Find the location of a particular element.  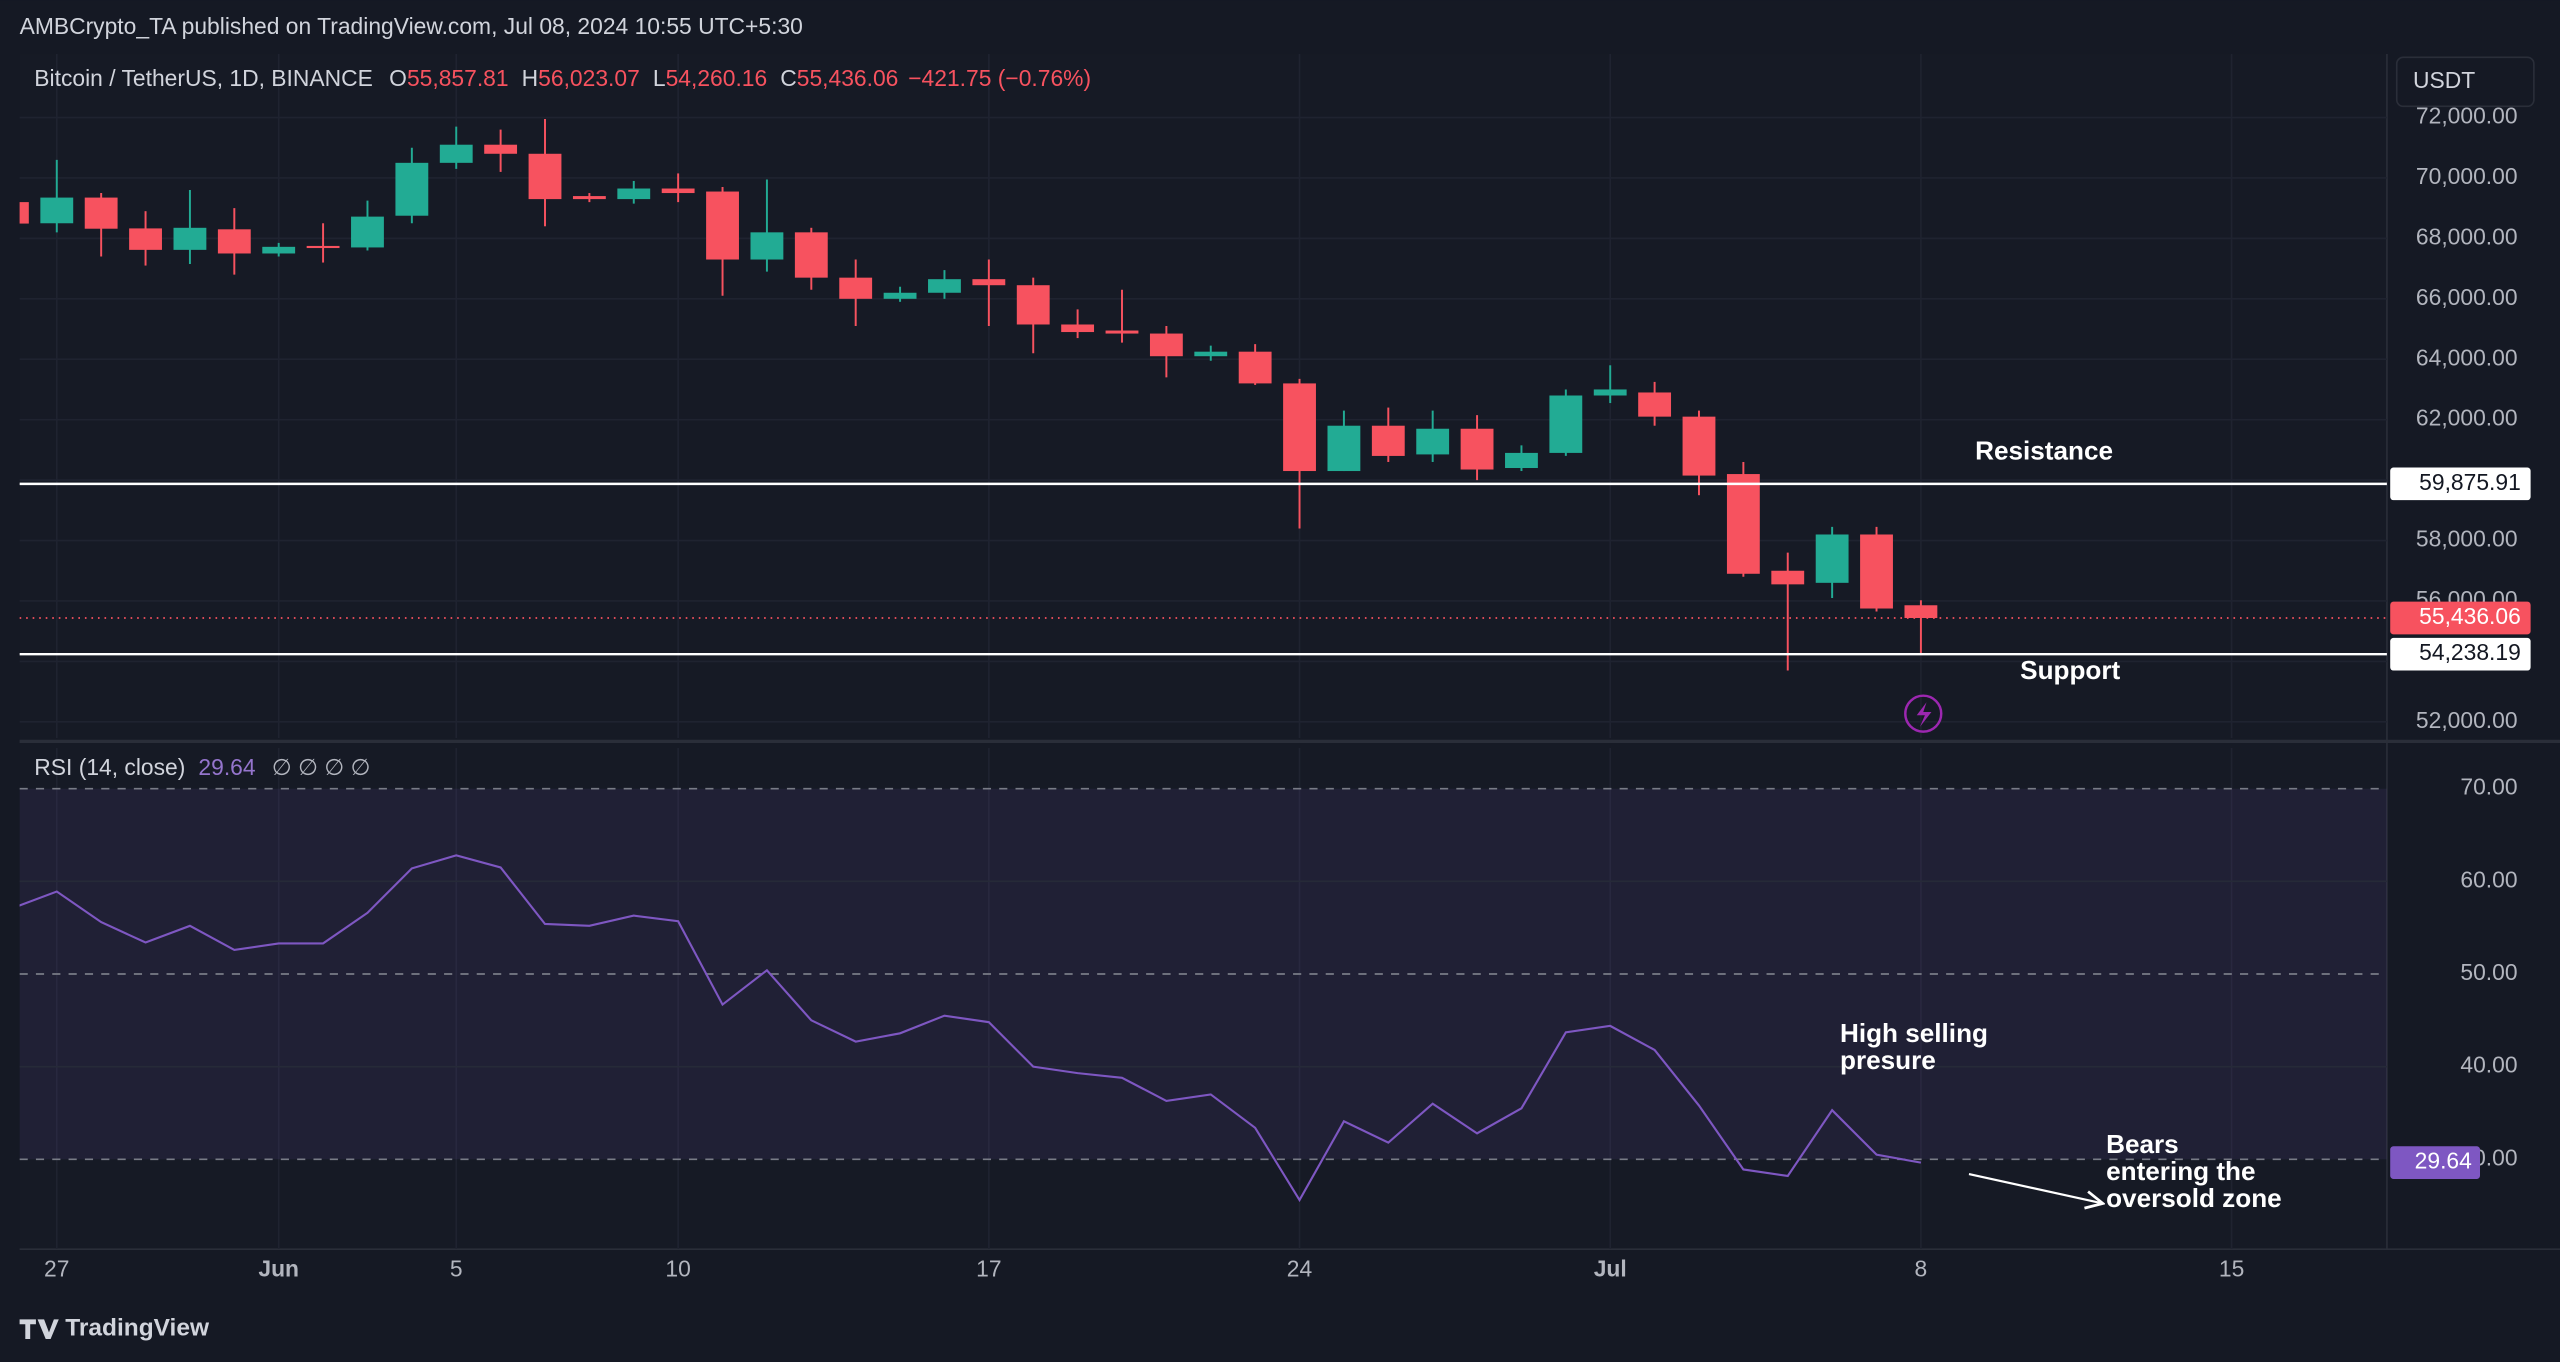

y-tick-label: 64,000.00 is located at coordinates (2467, 357).